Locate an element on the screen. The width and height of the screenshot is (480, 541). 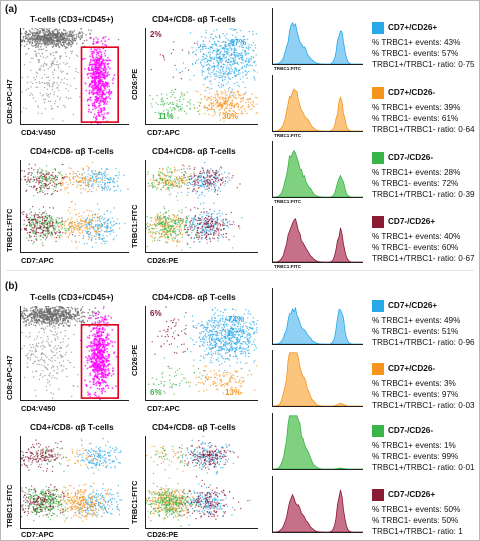
quad-pct-bottom-left: 6% is located at coordinates (156, 392).